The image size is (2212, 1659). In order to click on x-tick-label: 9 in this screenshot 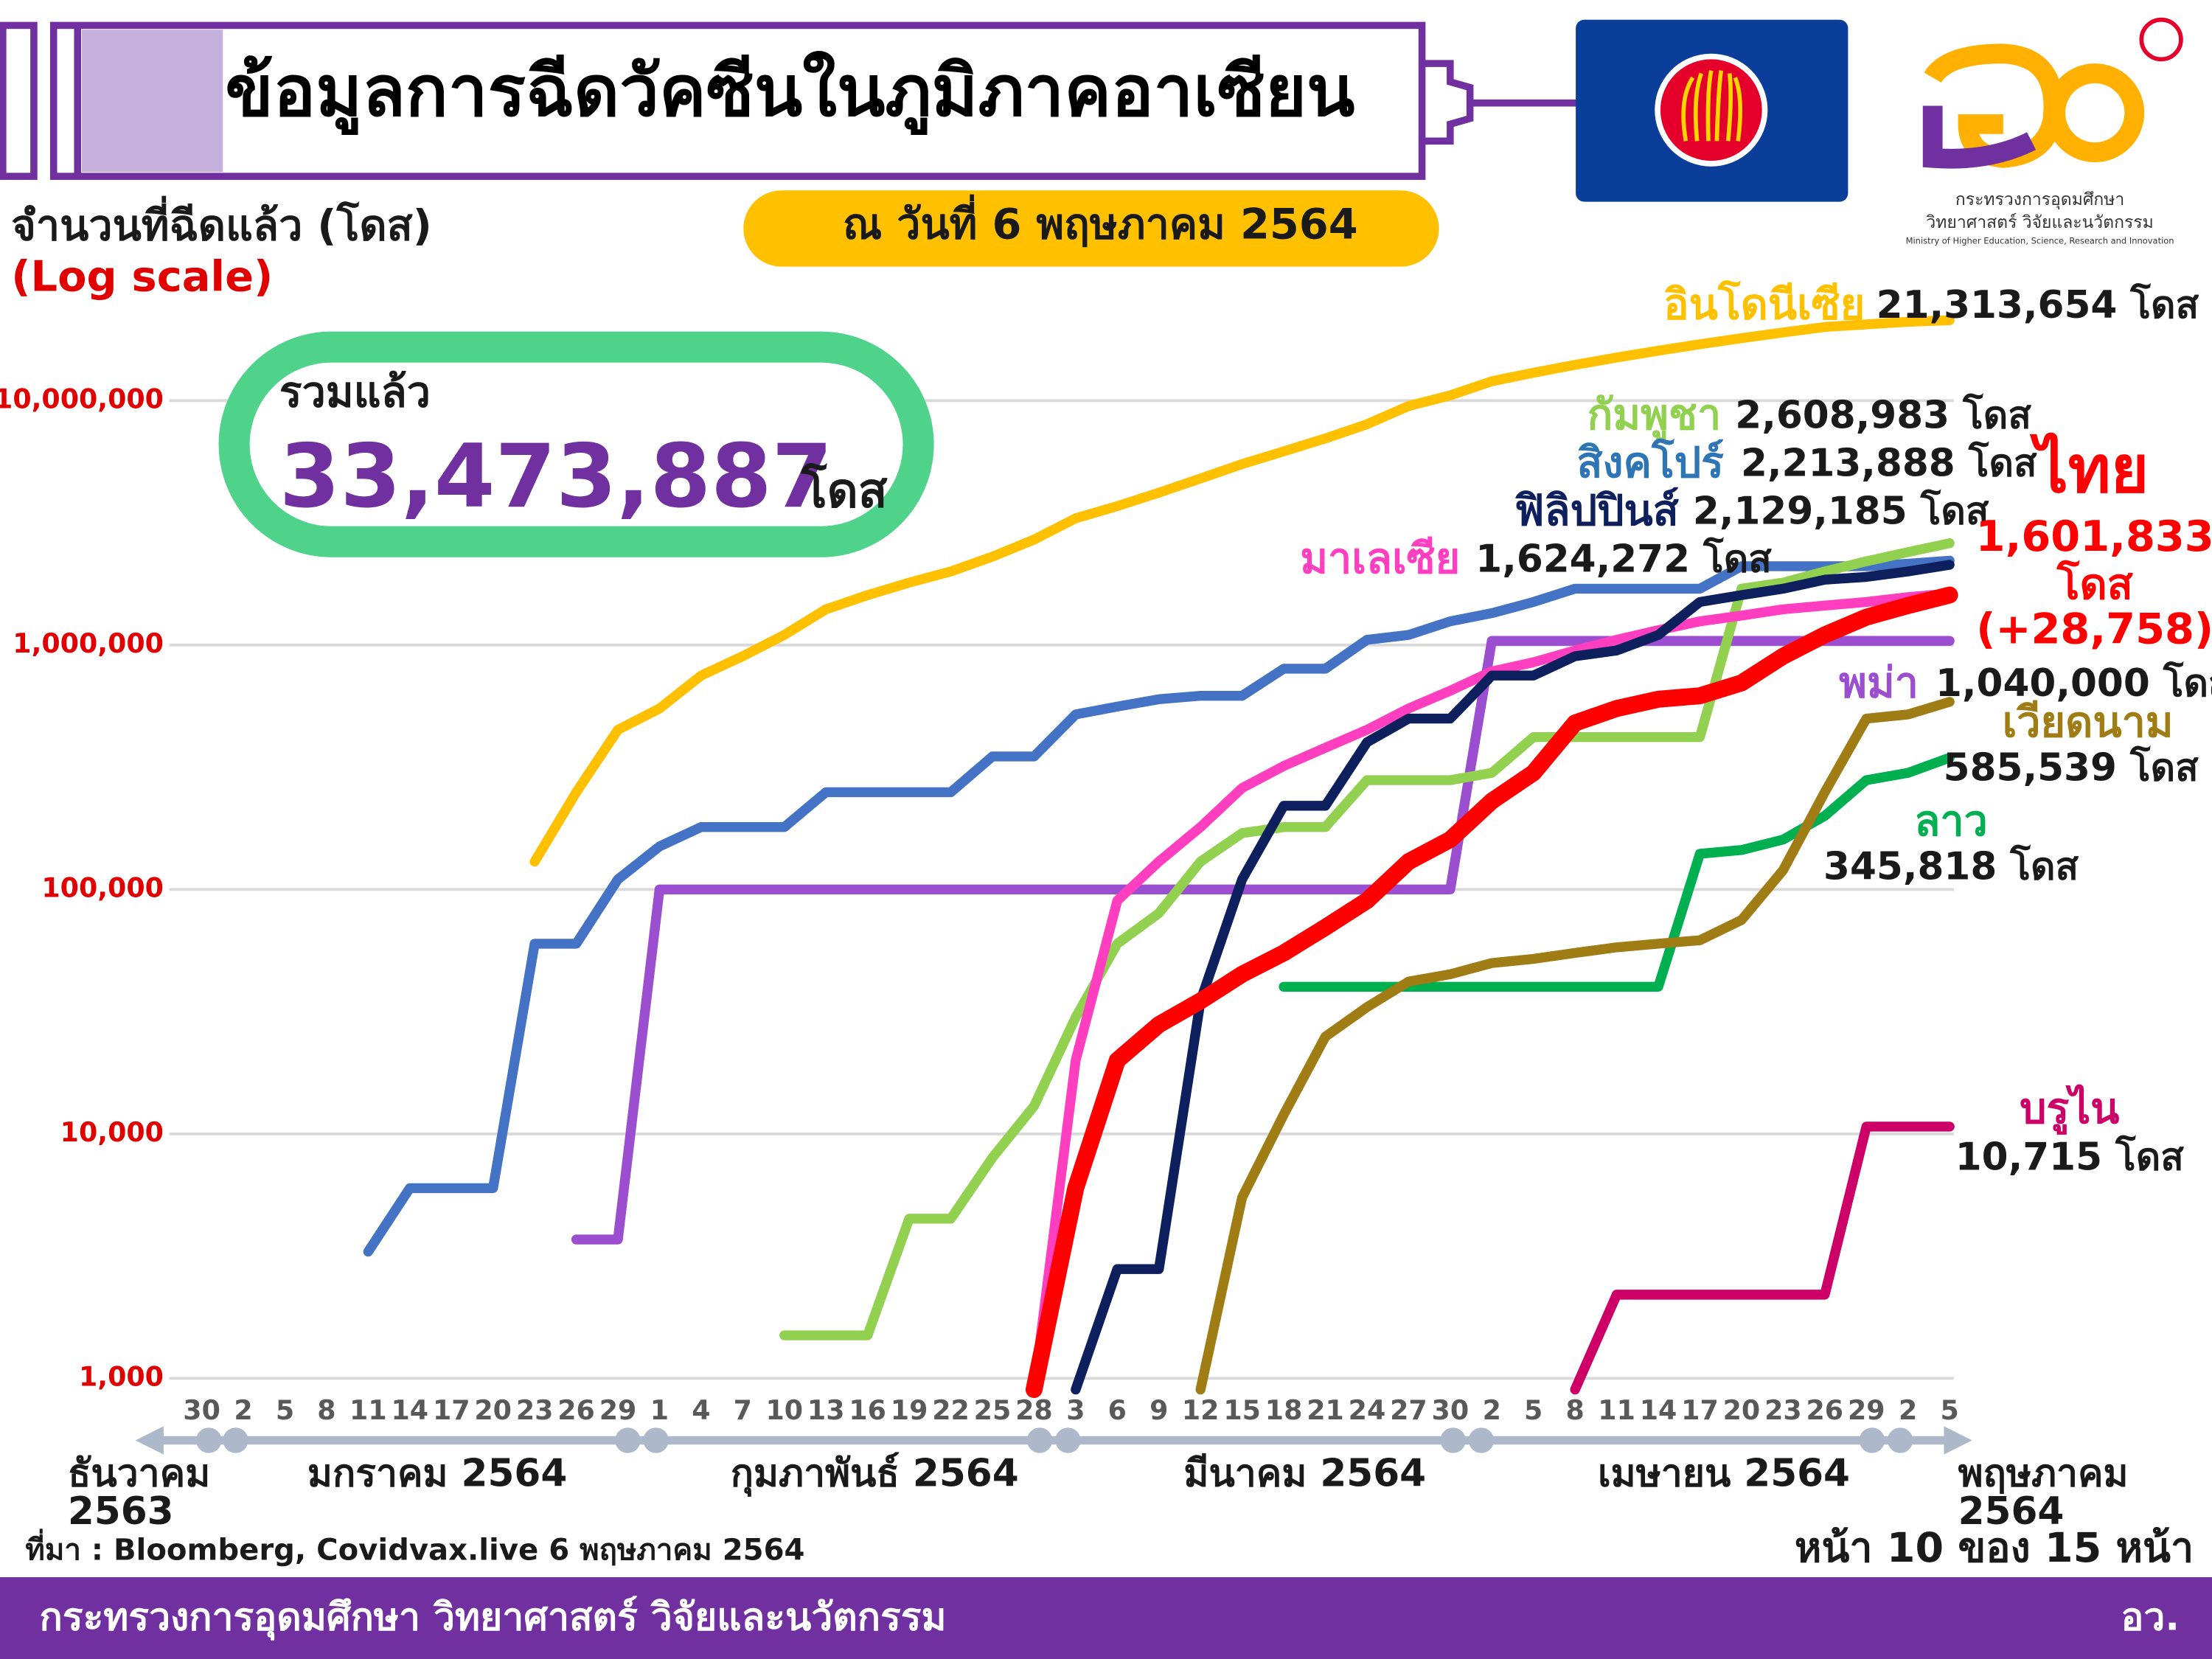, I will do `click(1159, 1410)`.